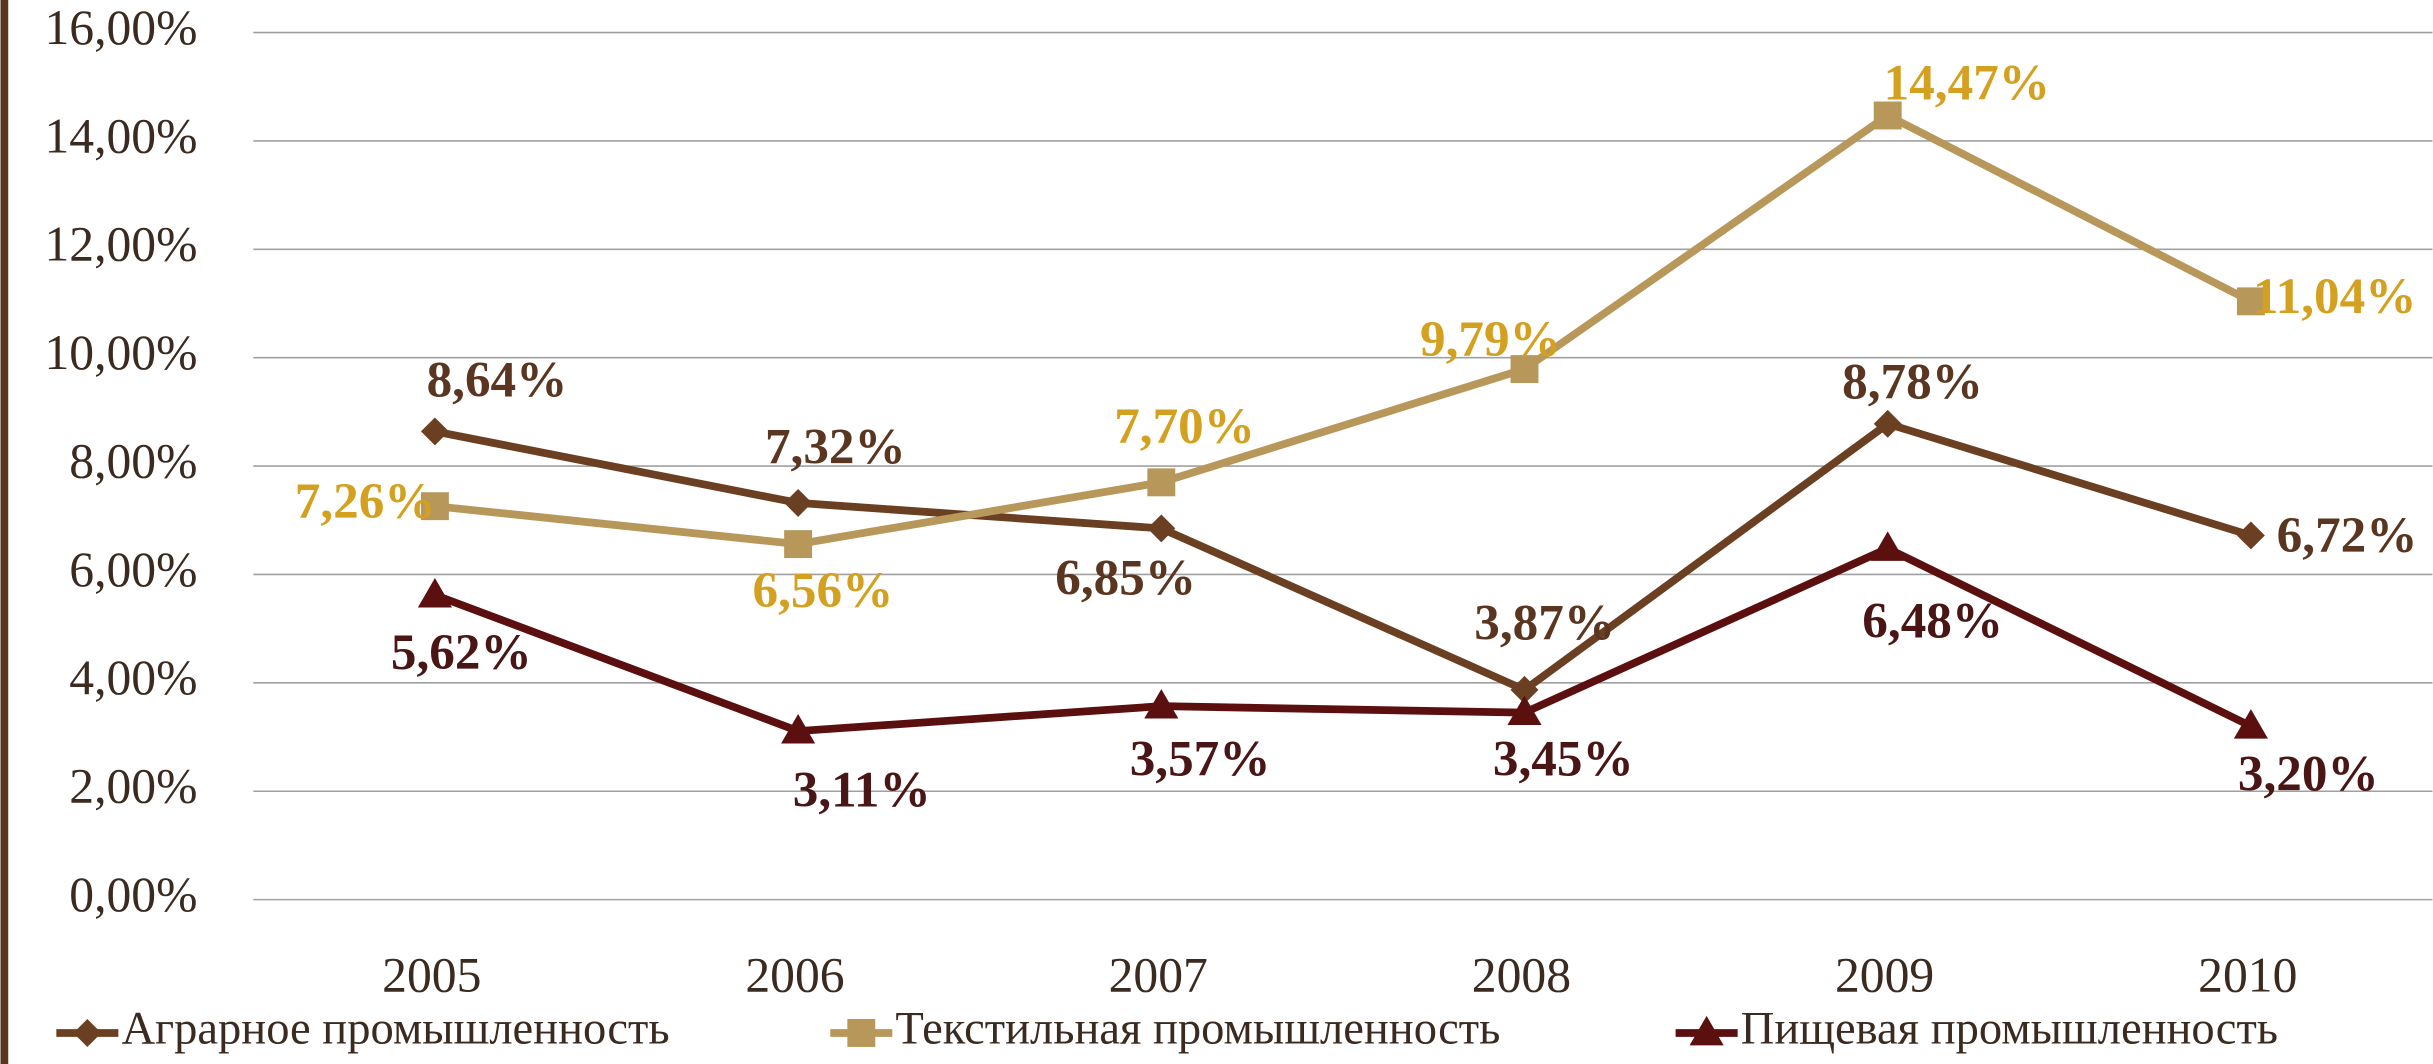 The image size is (2433, 1064). I want to click on legend-item: Пищевая промышленность, so click(1976, 1029).